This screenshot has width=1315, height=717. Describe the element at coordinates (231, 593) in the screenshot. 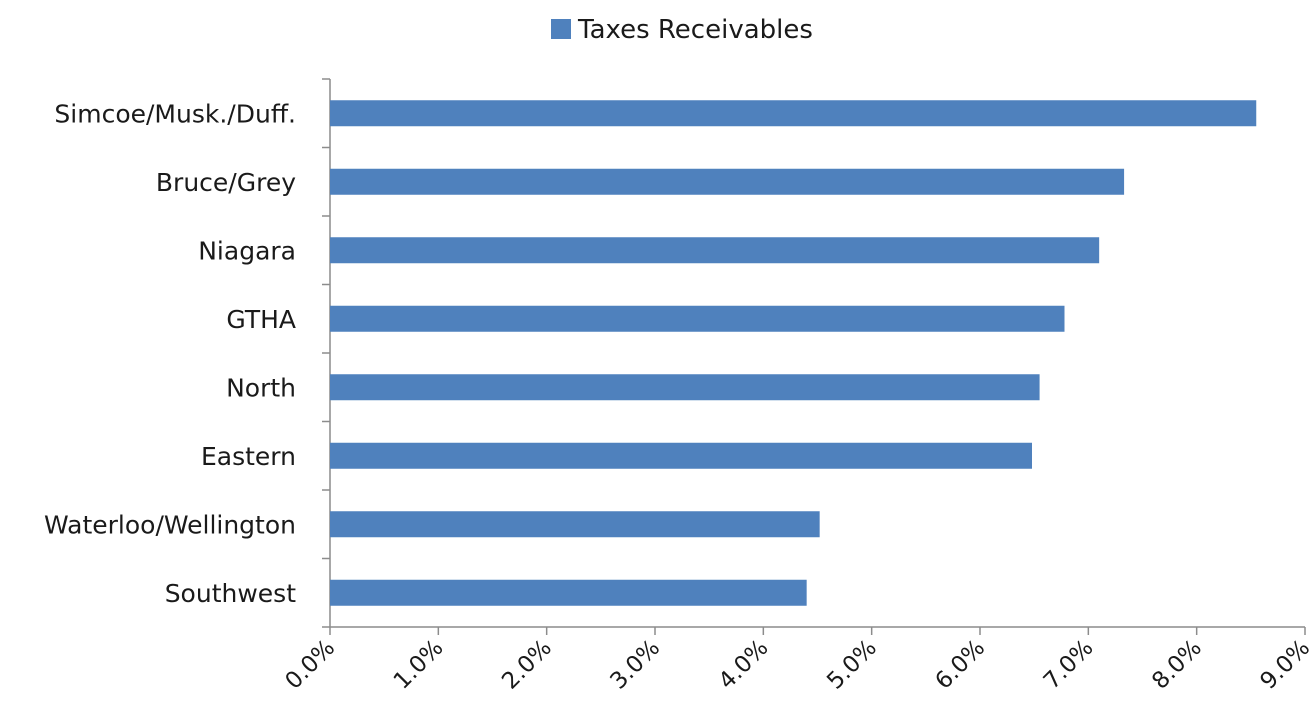

I see `category-label: Southwest` at that location.